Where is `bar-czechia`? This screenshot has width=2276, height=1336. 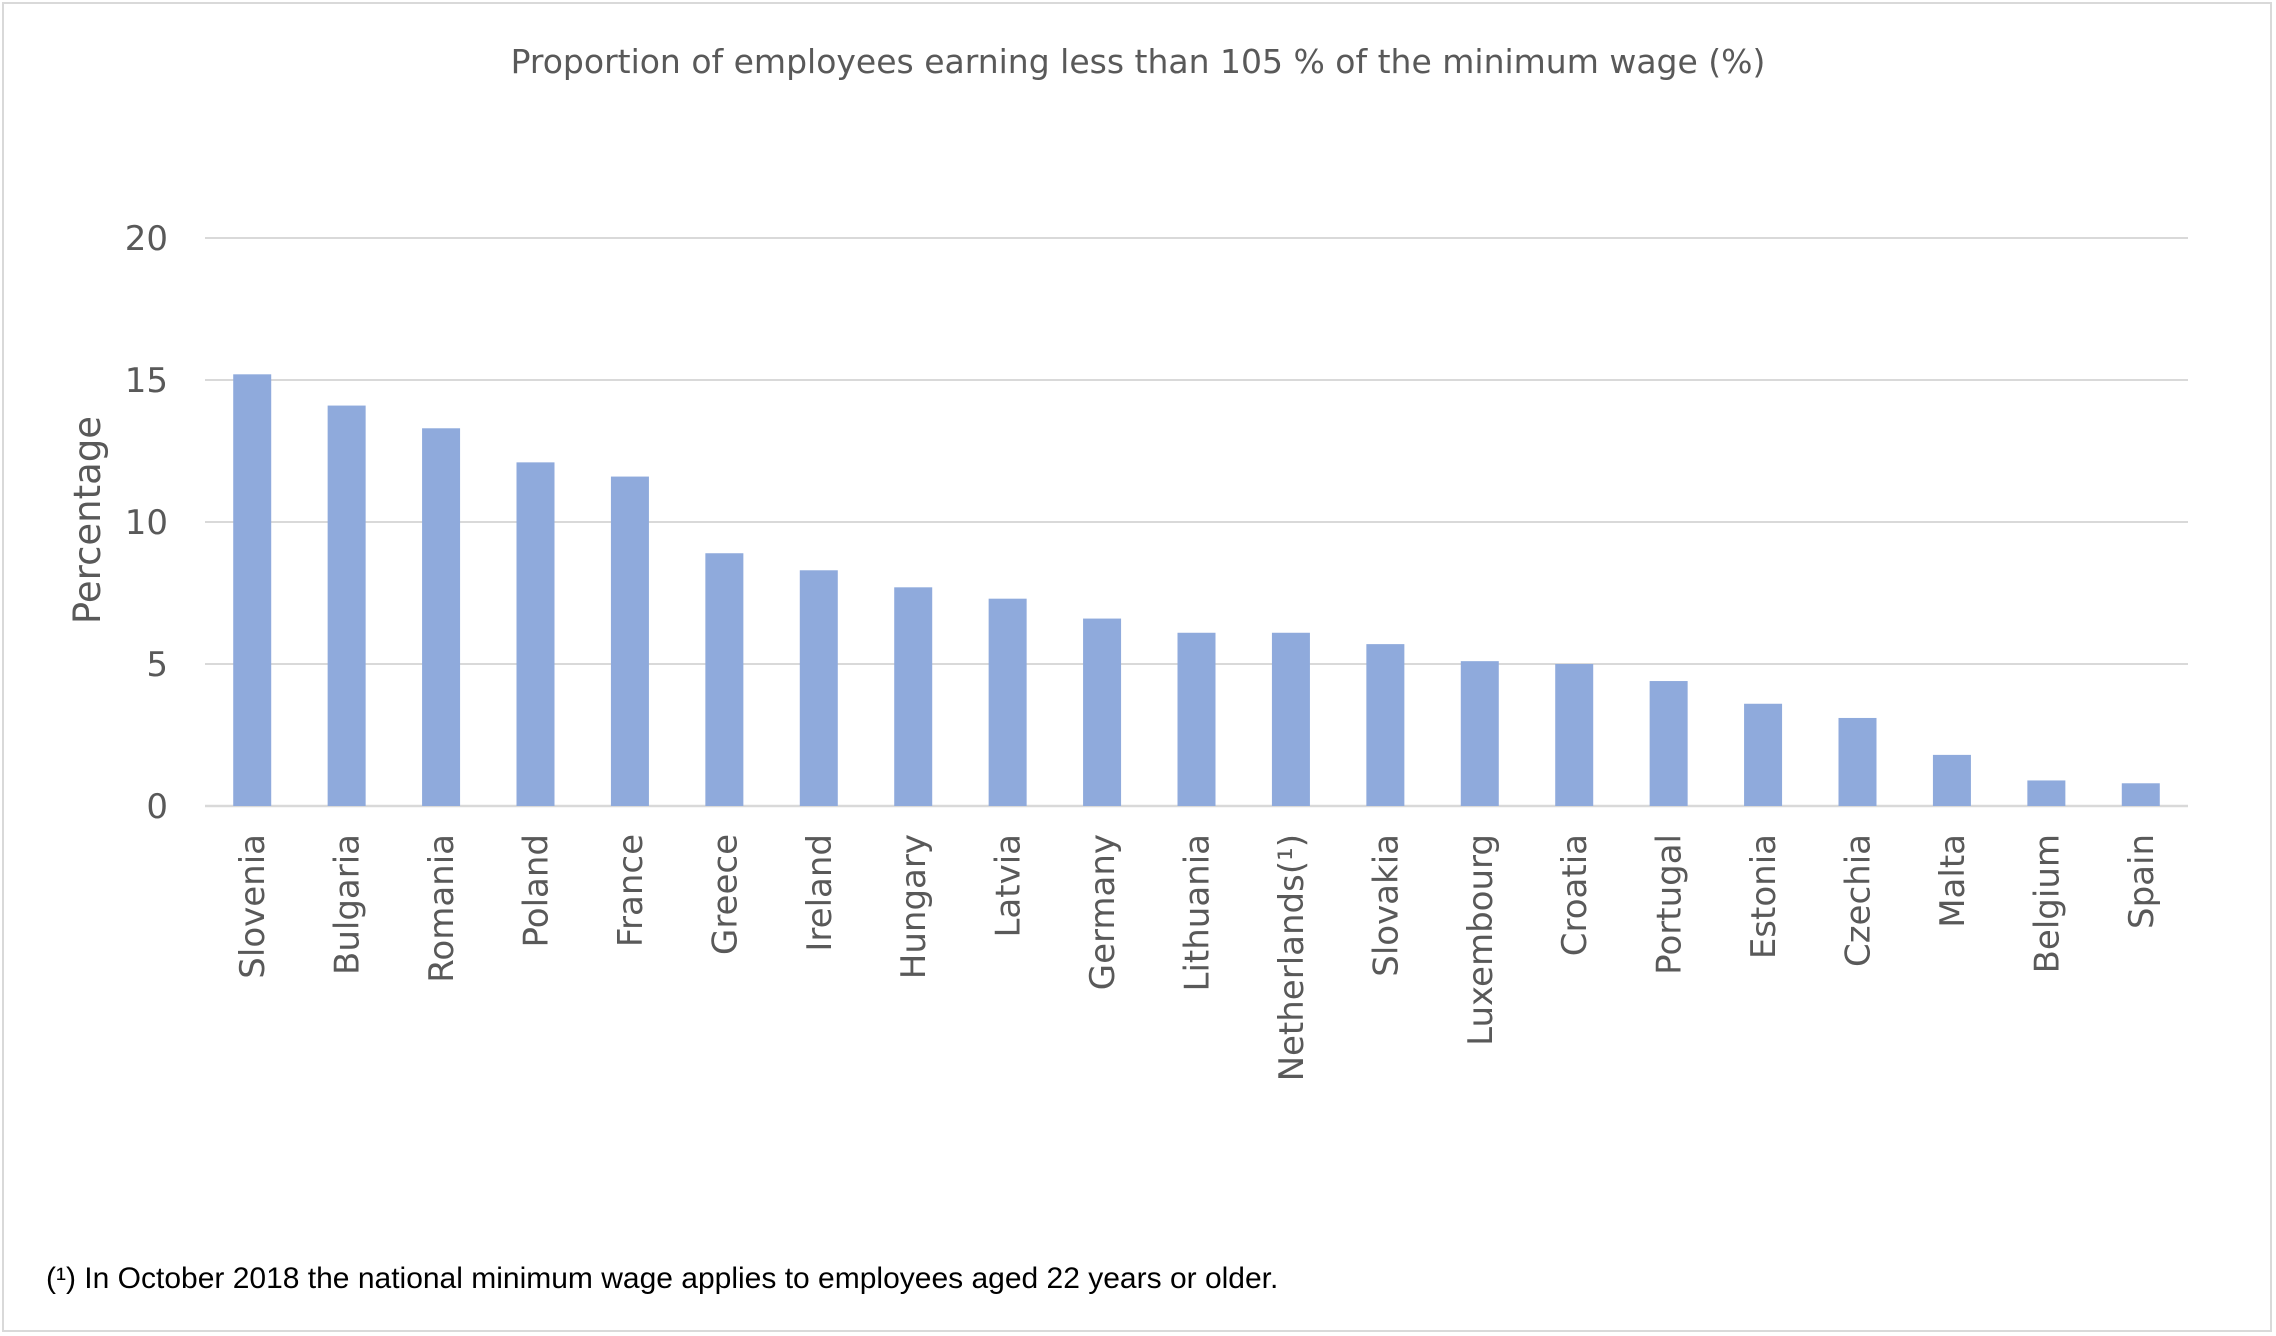 bar-czechia is located at coordinates (1857, 761).